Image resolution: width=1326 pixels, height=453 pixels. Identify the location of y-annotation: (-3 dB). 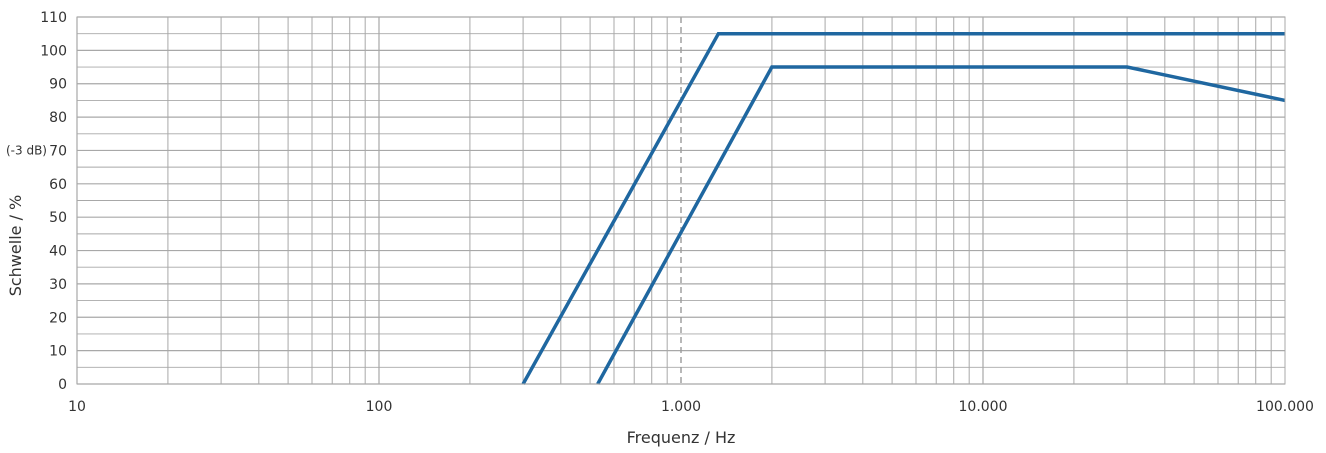
(26, 150).